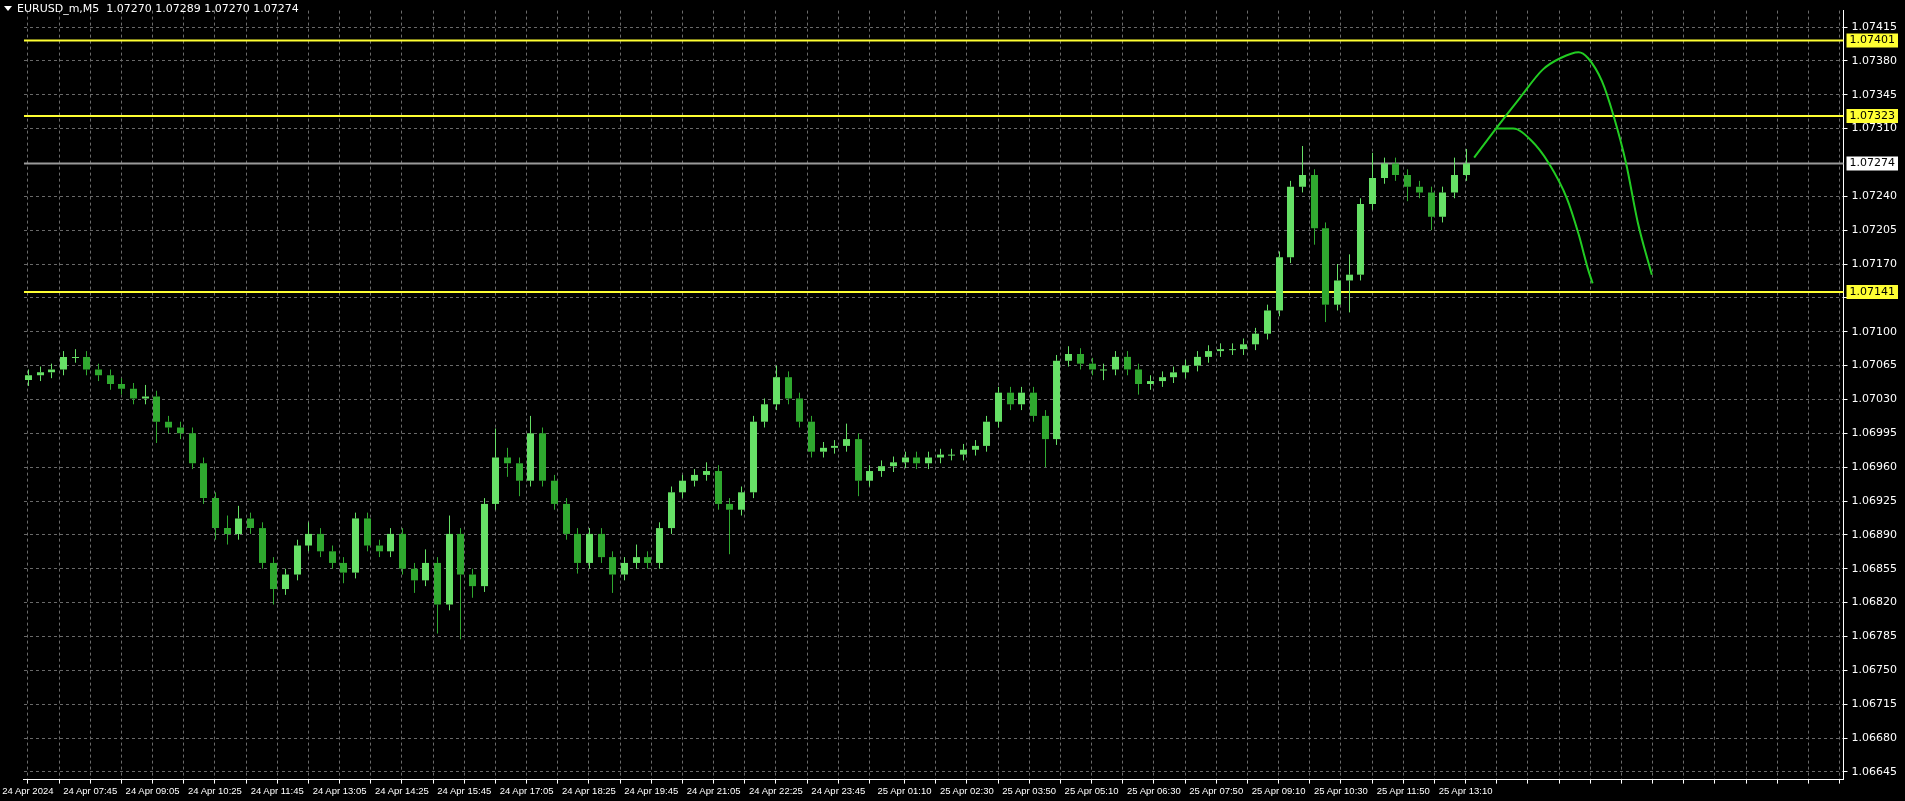  Describe the element at coordinates (158, 8) in the screenshot. I see `chart-title: EURUSD_m,M5 1.07270 1.07289 1.07270 1.07274` at that location.